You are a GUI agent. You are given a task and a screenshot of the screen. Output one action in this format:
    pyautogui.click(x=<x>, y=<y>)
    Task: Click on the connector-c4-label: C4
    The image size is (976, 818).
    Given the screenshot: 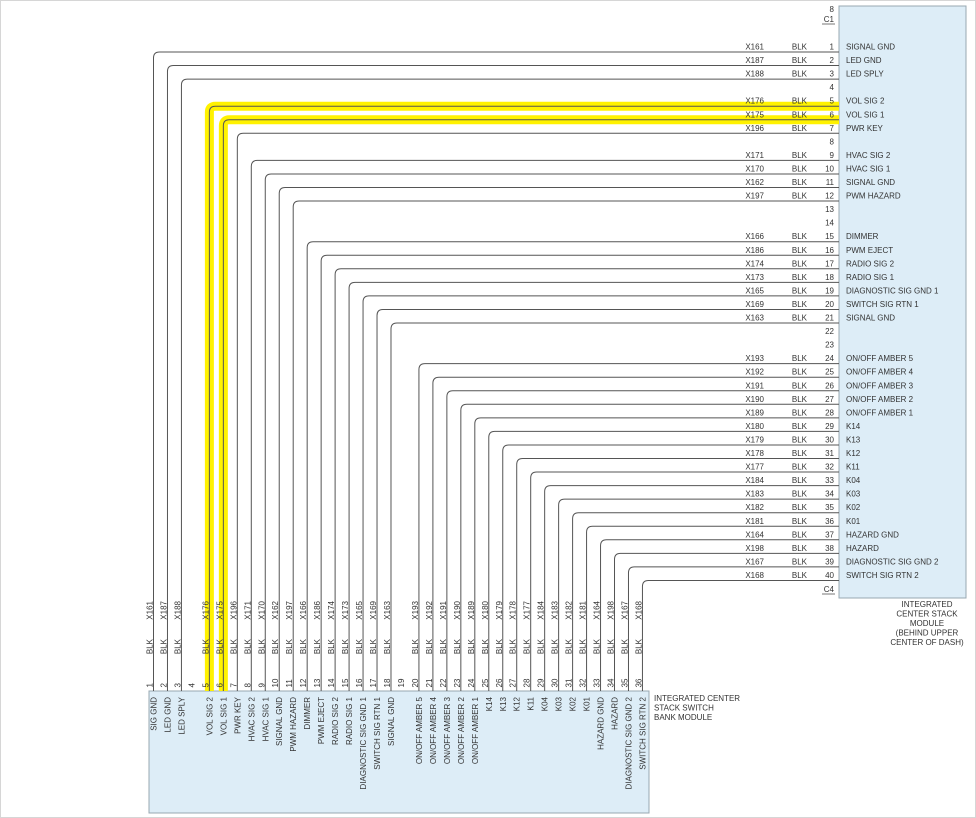 What is the action you would take?
    pyautogui.click(x=829, y=589)
    